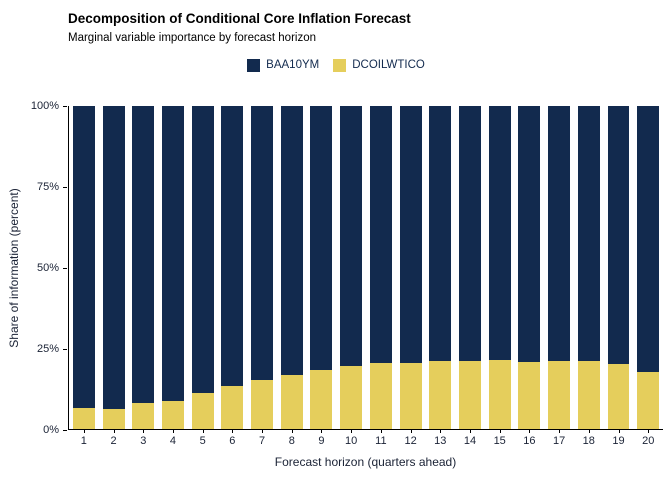  Describe the element at coordinates (291, 441) in the screenshot. I see `x-tick-label: 8` at that location.